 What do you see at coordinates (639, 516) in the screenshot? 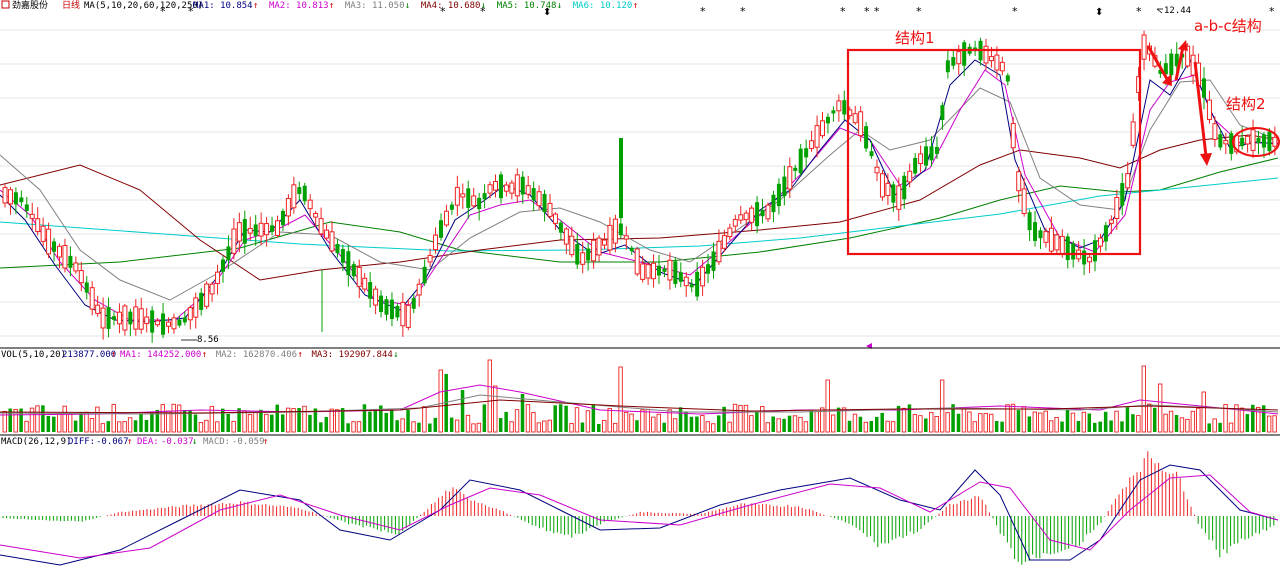
I see `dea-line` at bounding box center [639, 516].